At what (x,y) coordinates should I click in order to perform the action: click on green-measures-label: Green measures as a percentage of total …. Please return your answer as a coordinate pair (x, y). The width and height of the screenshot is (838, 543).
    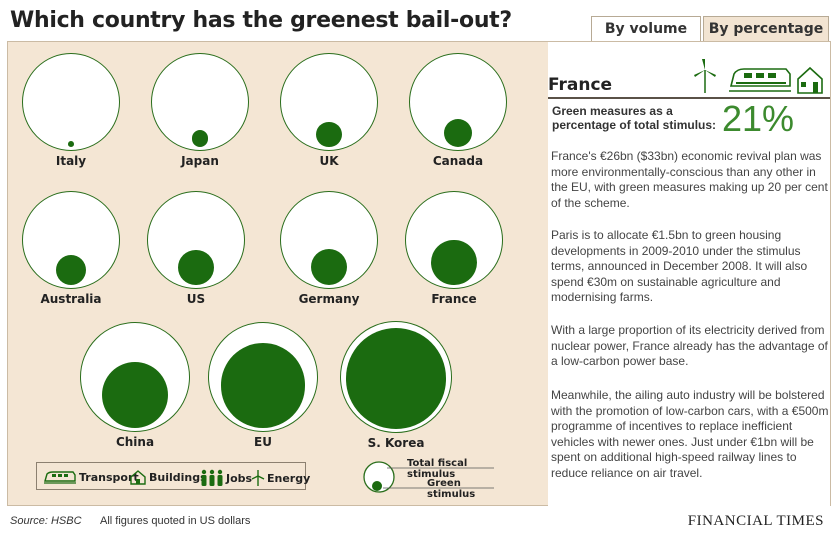
    Looking at the image, I should click on (634, 118).